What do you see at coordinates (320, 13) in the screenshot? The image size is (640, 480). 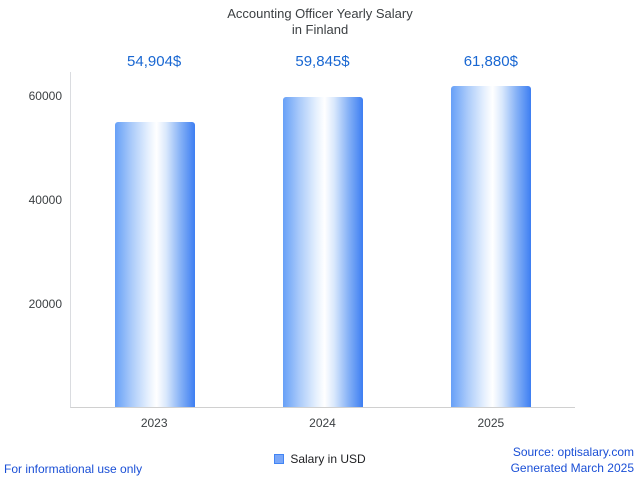 I see `chart-title-line1: Accounting Officer Yearly Salary` at bounding box center [320, 13].